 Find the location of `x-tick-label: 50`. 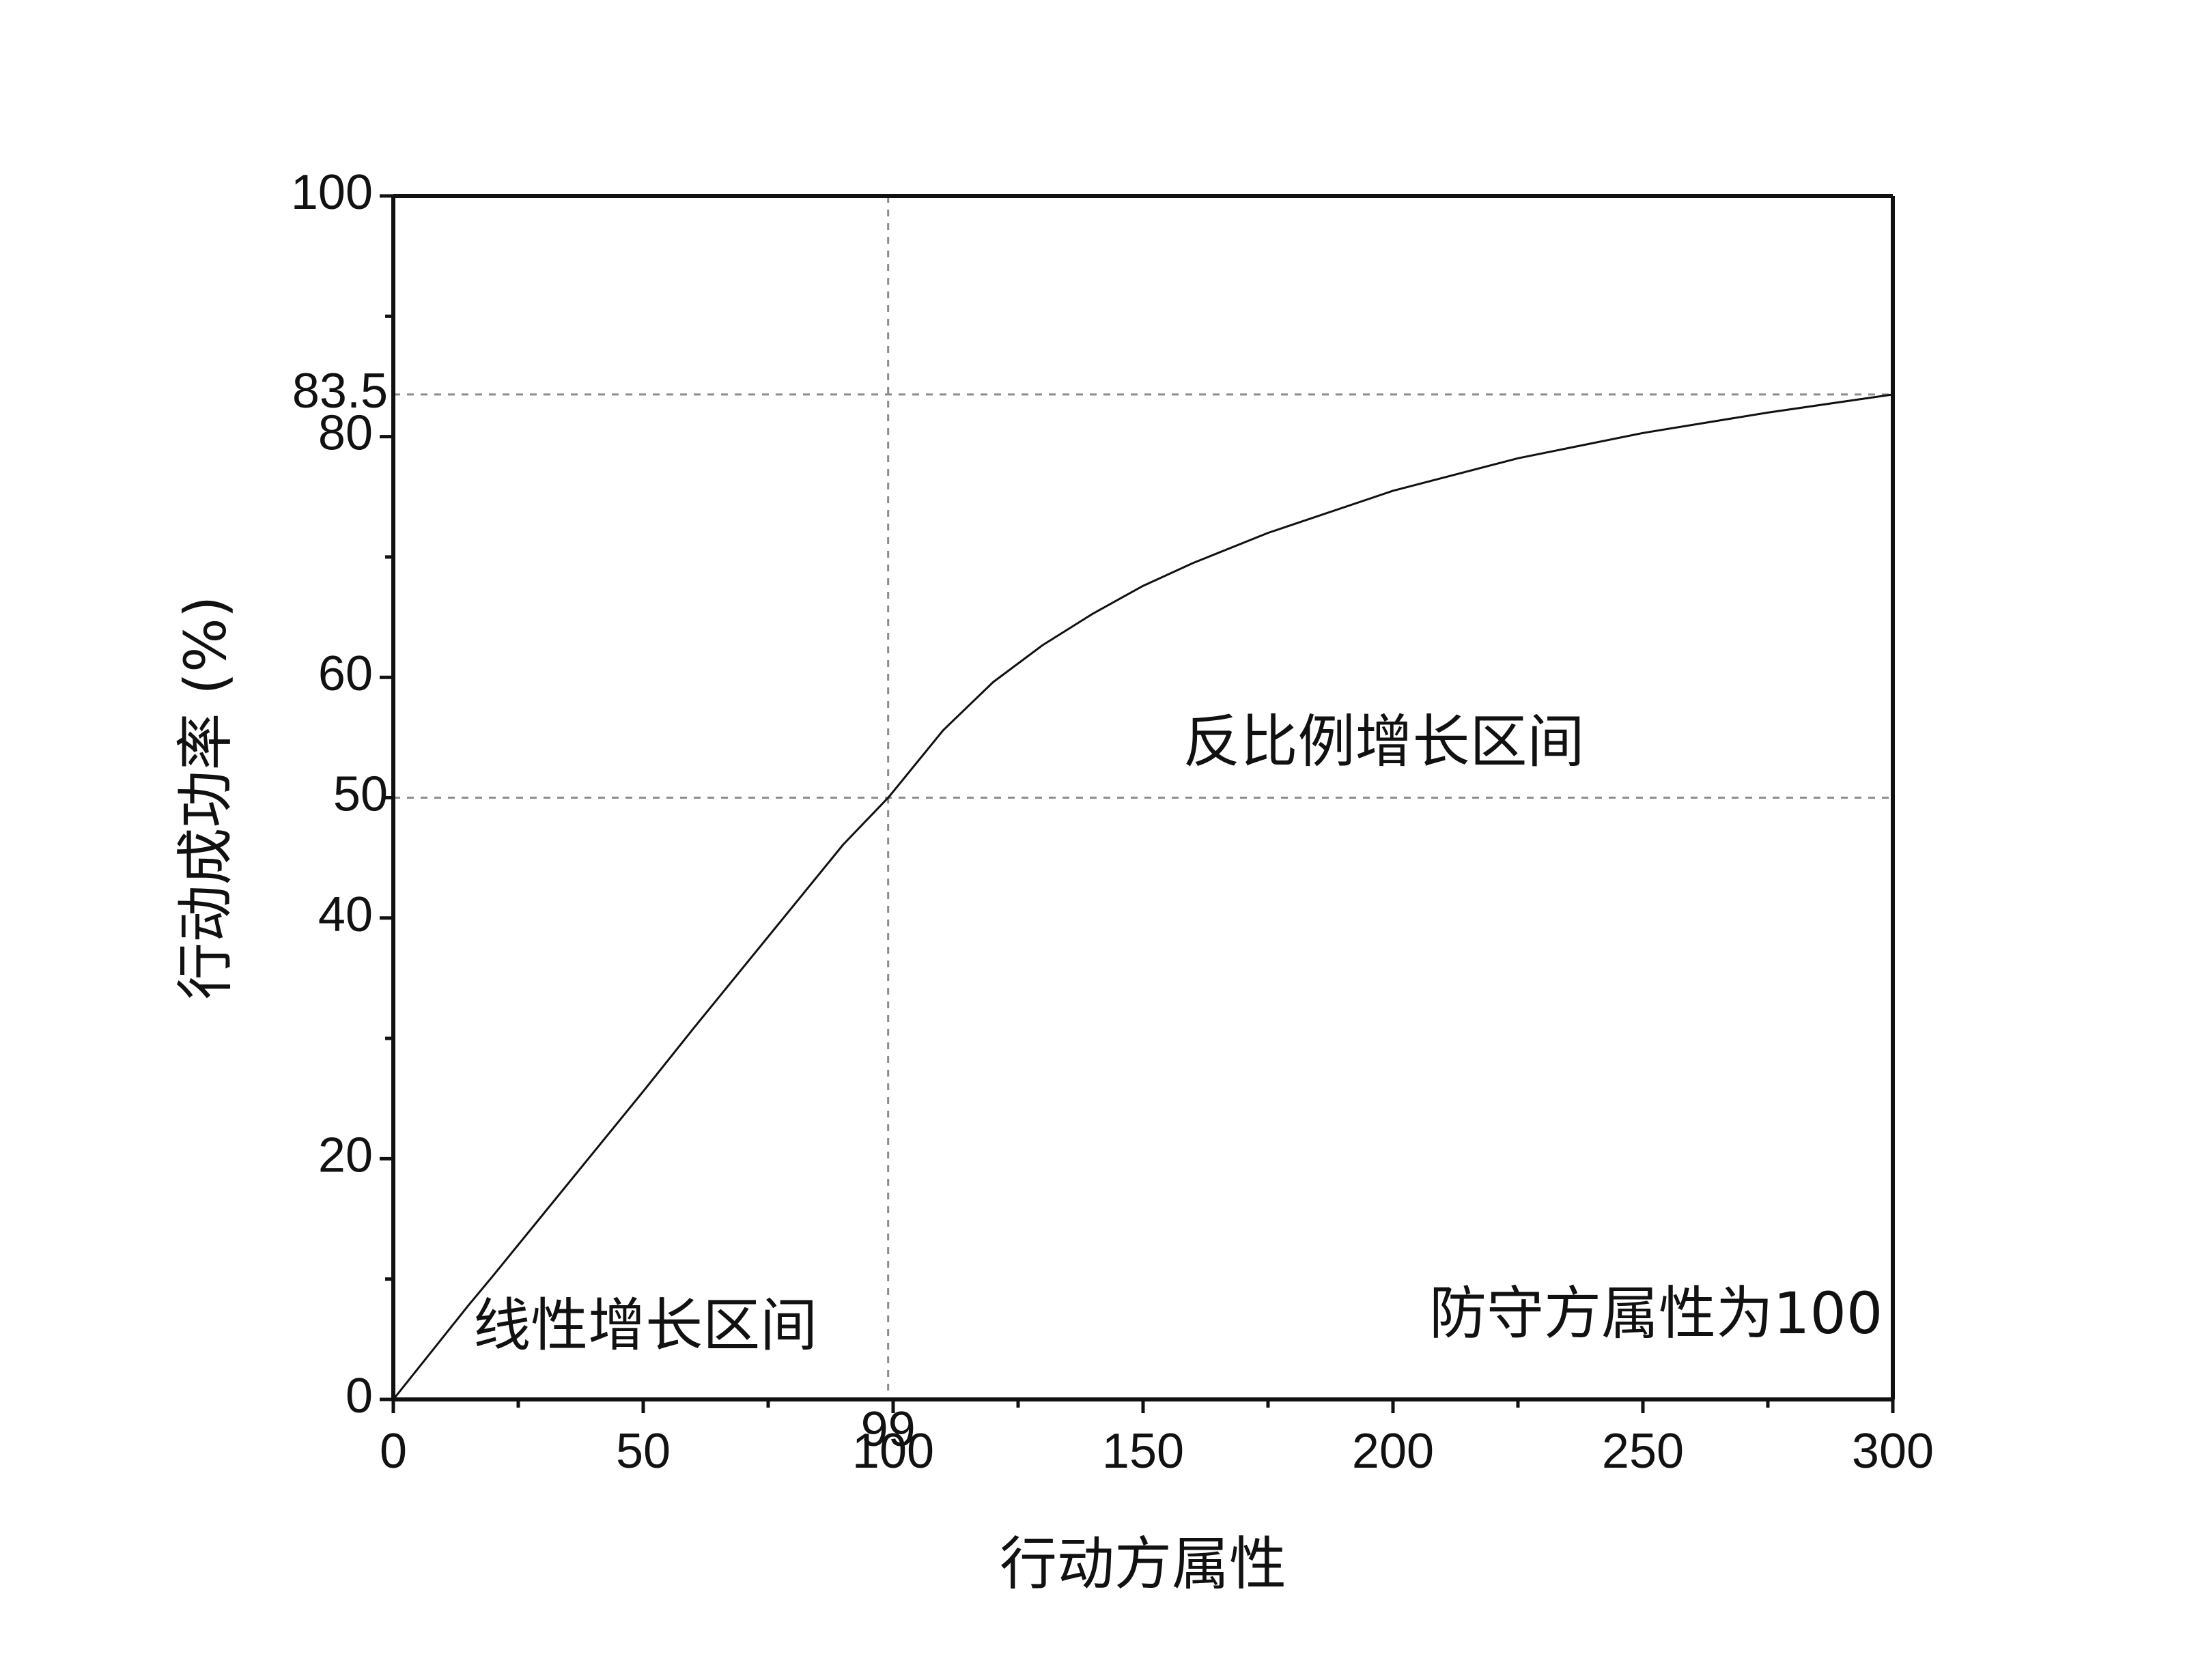

x-tick-label: 50 is located at coordinates (643, 1451).